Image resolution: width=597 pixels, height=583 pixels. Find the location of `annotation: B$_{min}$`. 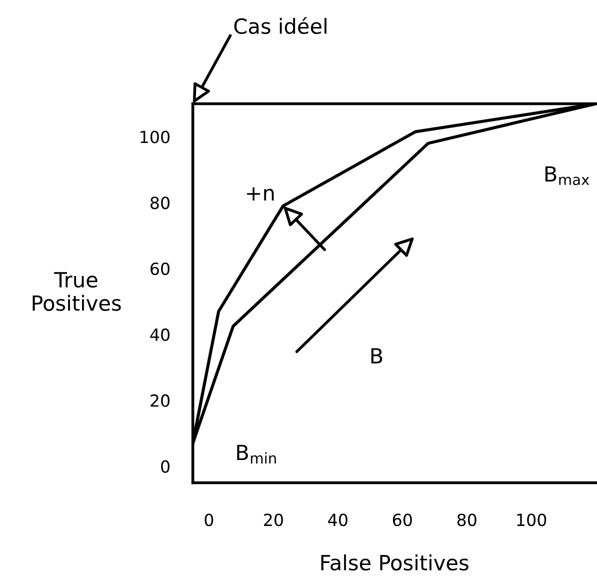

annotation: B$_{min}$ is located at coordinates (256, 454).